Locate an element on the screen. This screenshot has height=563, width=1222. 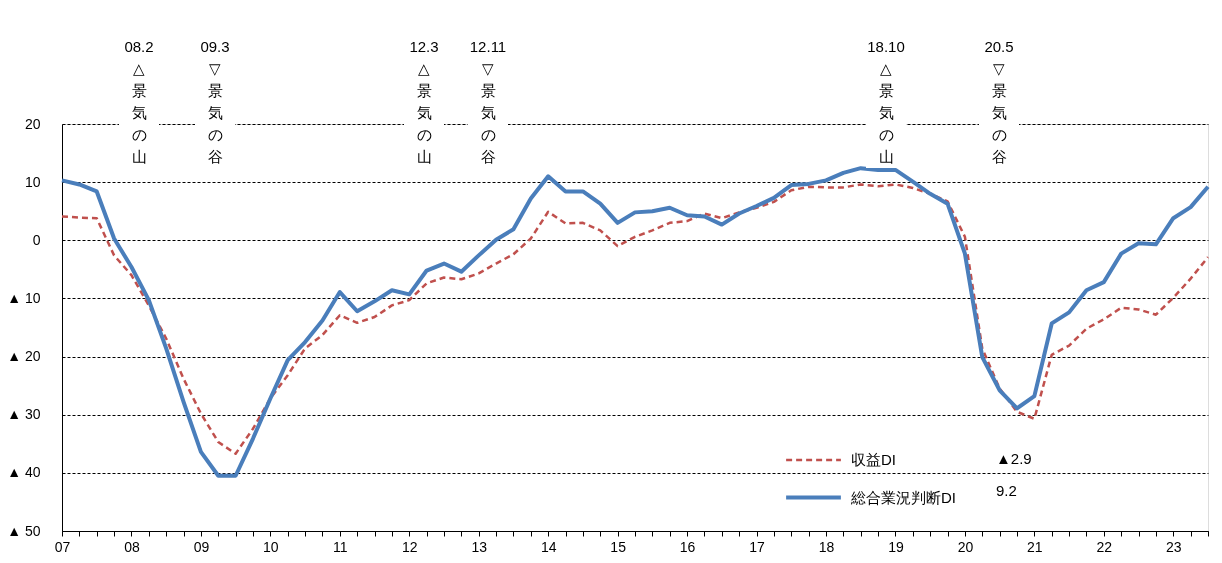
x-tick-label: 18 is located at coordinates (826, 546).